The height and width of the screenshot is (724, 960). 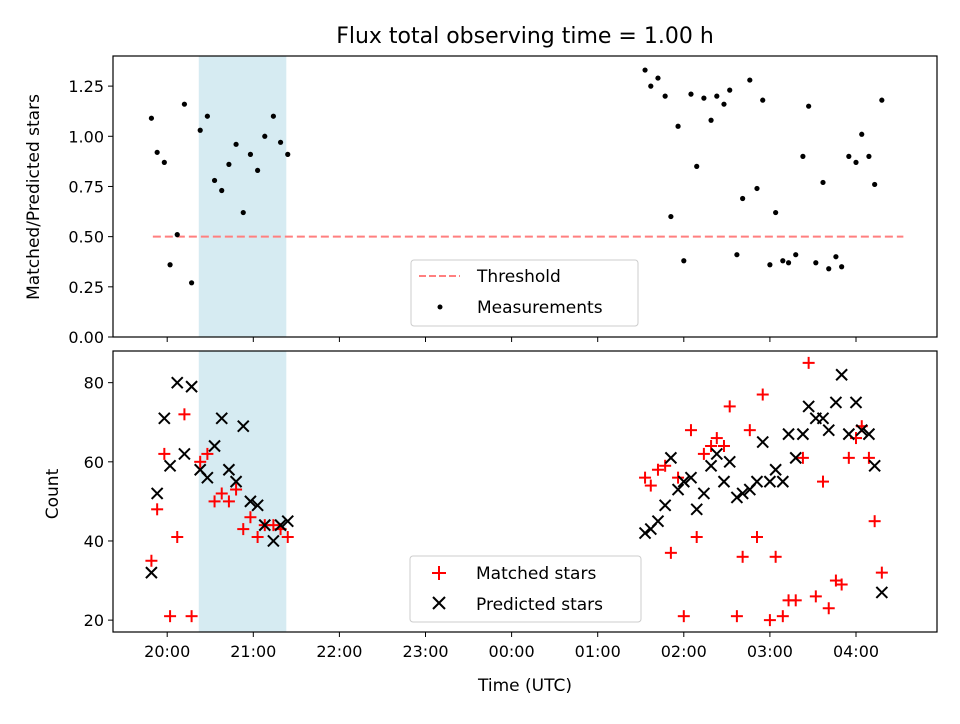 What do you see at coordinates (536, 574) in the screenshot?
I see `matched-legend-label: Matched stars` at bounding box center [536, 574].